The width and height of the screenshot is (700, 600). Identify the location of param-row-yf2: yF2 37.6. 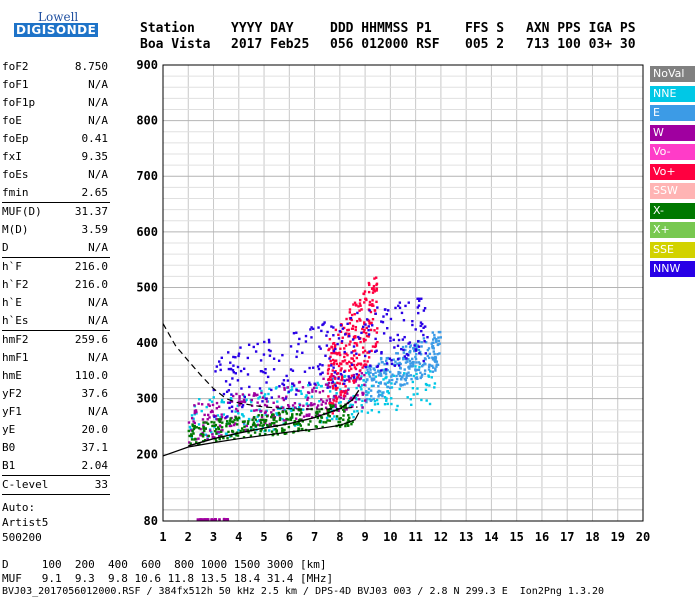
(56, 394).